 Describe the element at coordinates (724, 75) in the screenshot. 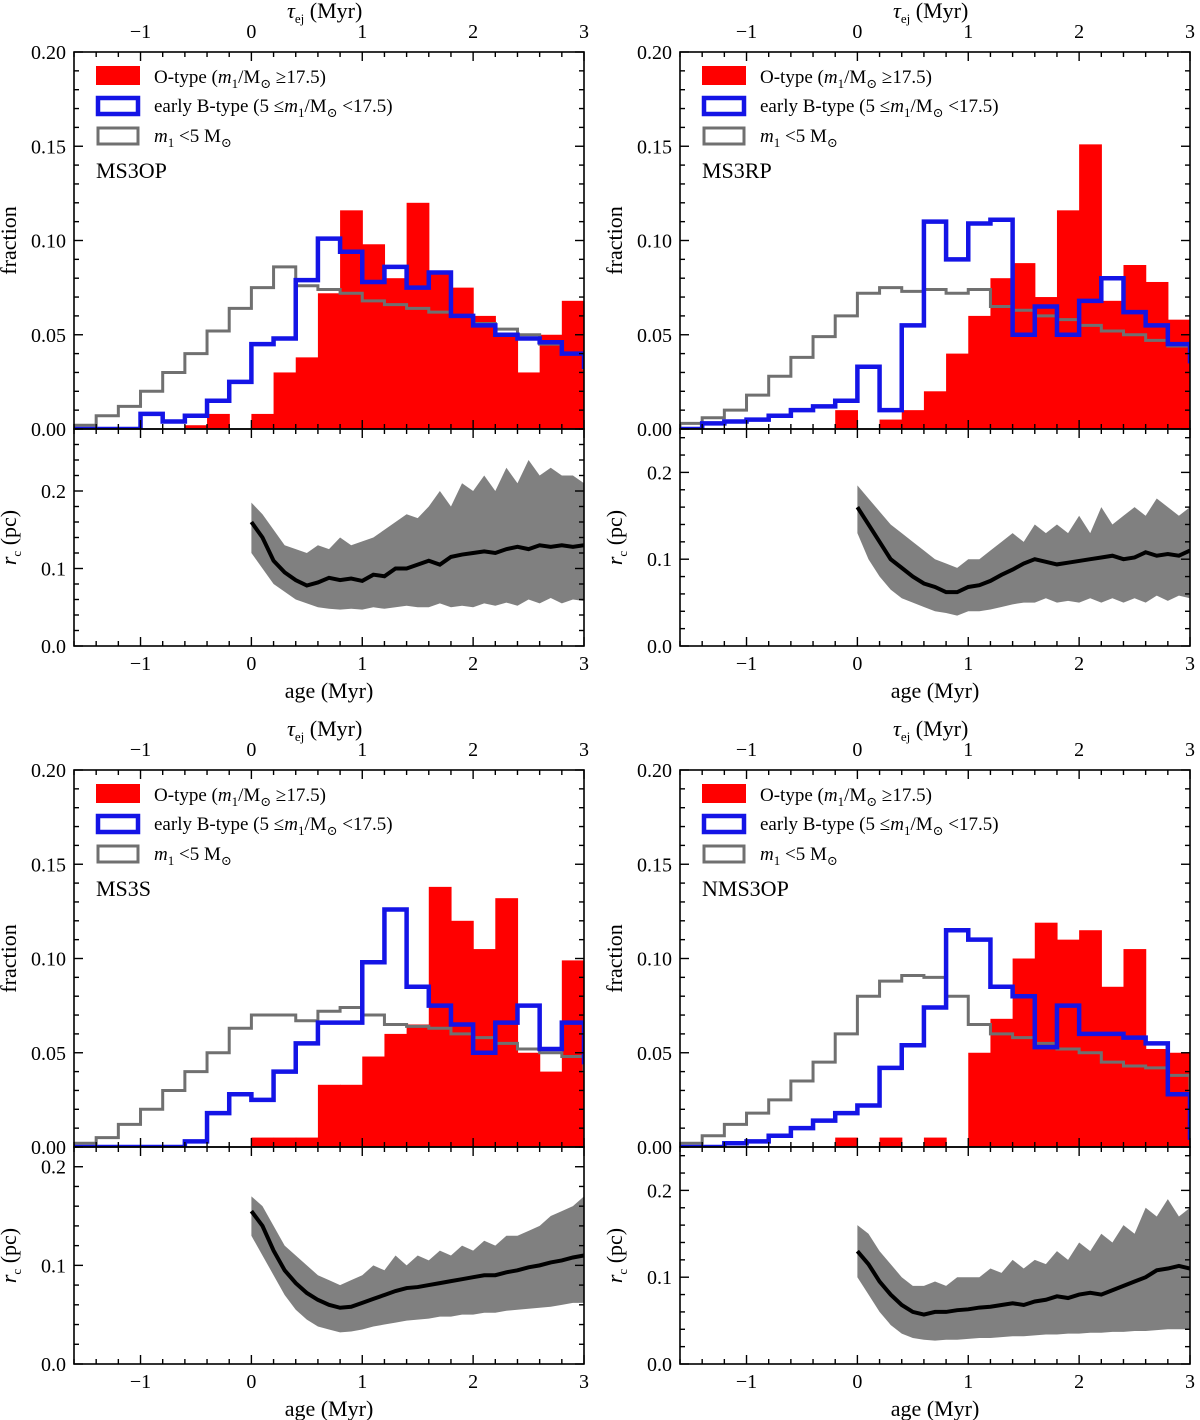

I see `legend-otype-swatch` at that location.